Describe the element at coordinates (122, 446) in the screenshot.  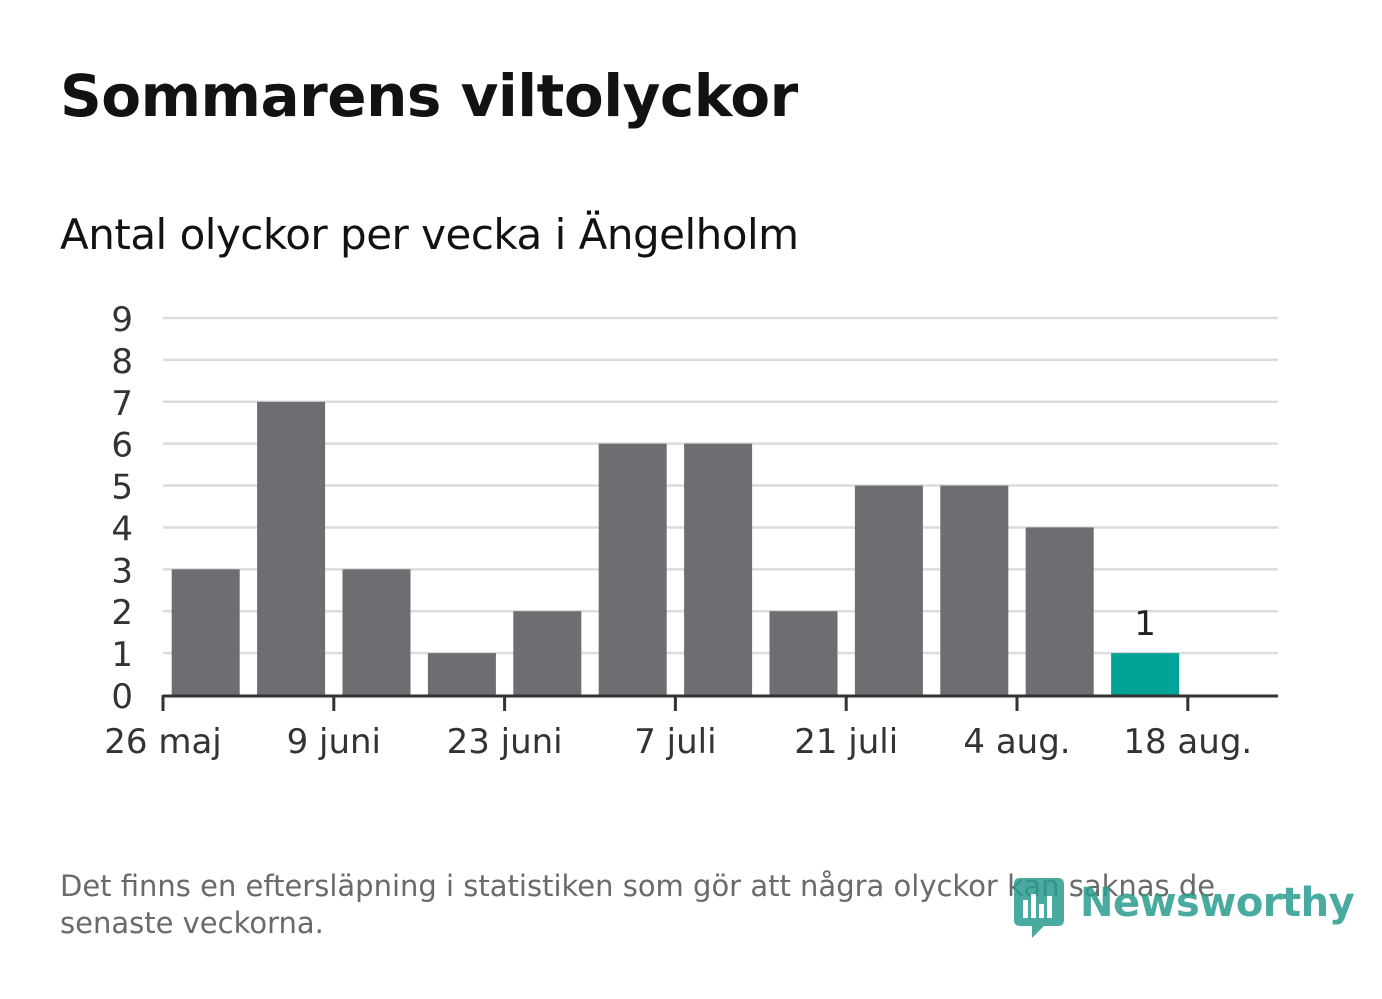
I see `y-tick-label: 6` at that location.